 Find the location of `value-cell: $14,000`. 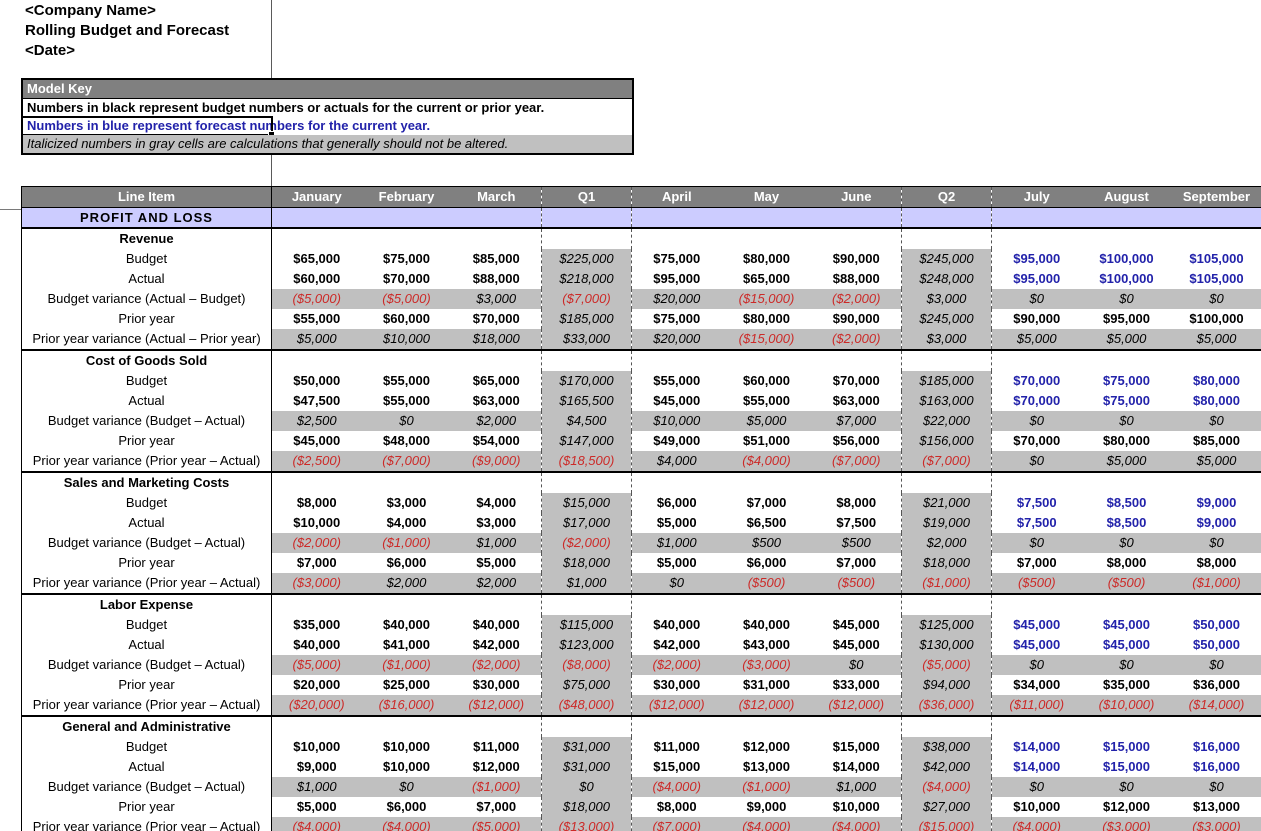

value-cell: $14,000 is located at coordinates (856, 766).